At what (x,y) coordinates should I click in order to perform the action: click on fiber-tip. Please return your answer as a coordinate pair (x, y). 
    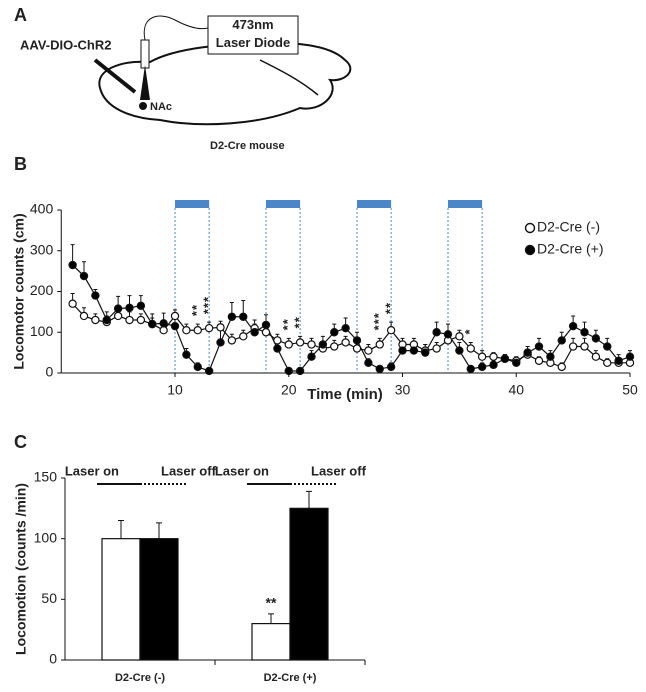
    Looking at the image, I should click on (145, 82).